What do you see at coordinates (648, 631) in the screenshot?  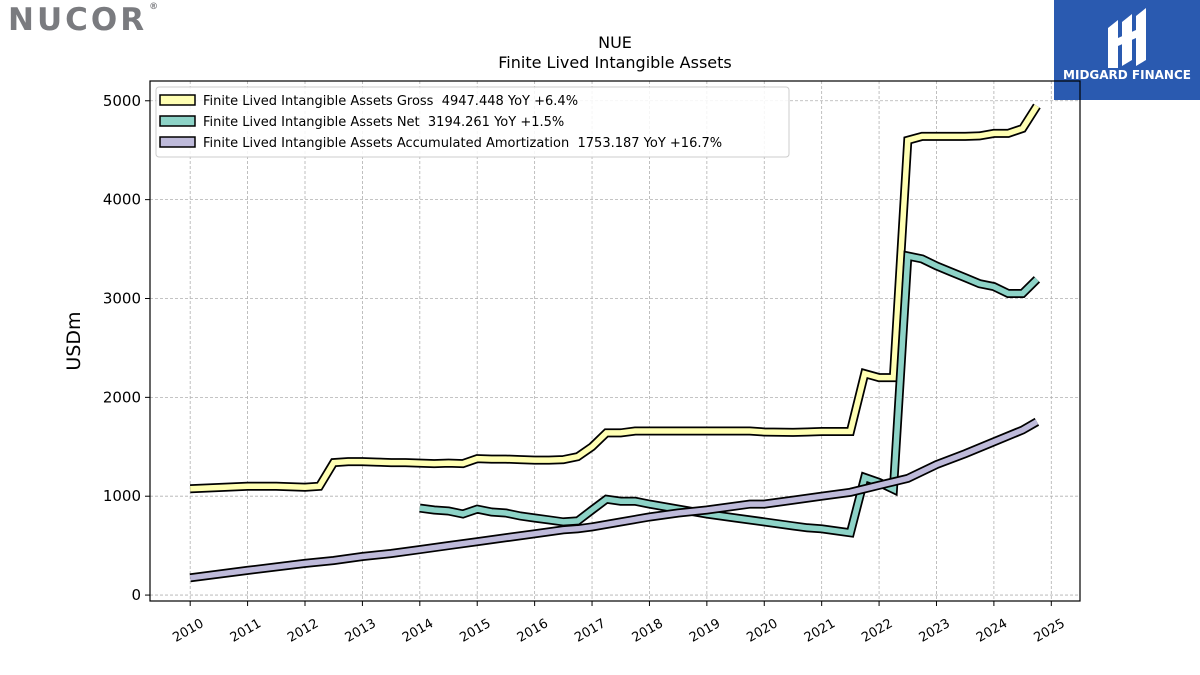 I see `x-tick-label: 2018` at bounding box center [648, 631].